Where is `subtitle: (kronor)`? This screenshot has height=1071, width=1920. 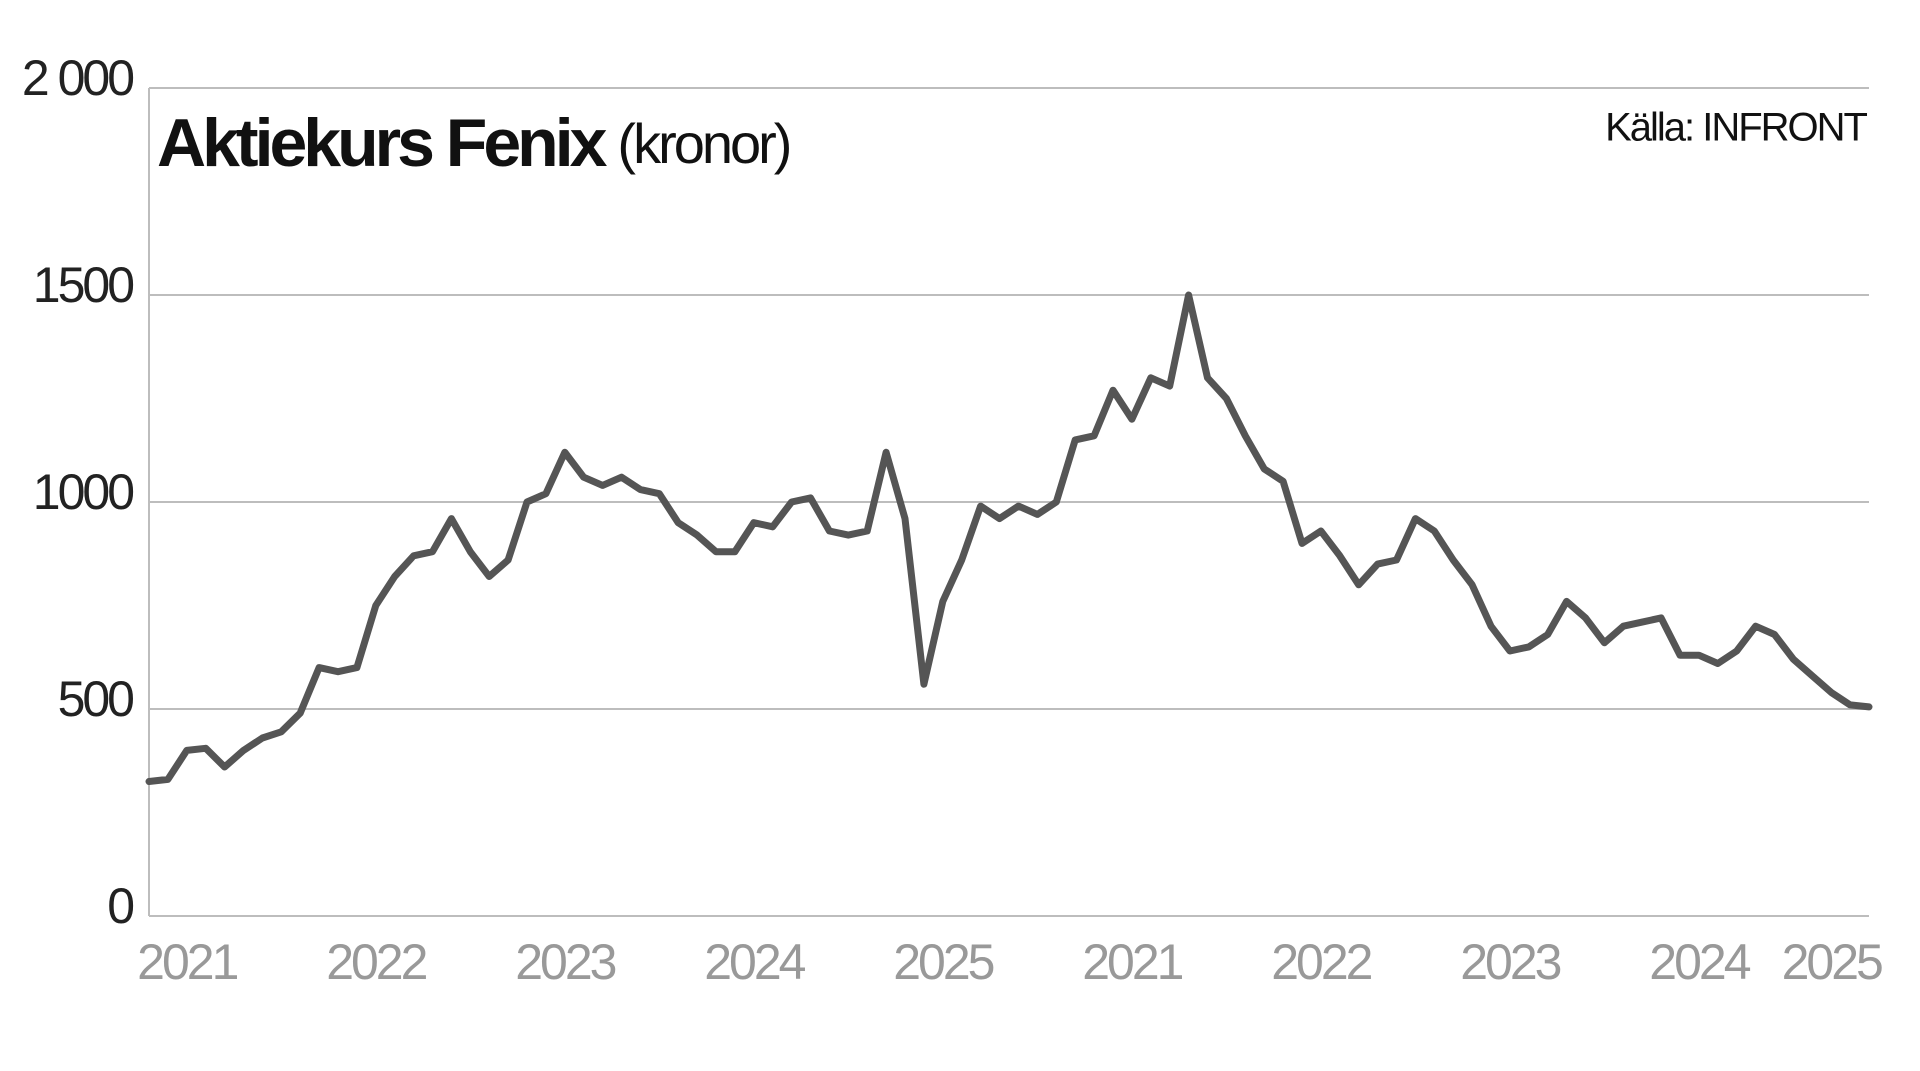 subtitle: (kronor) is located at coordinates (703, 143).